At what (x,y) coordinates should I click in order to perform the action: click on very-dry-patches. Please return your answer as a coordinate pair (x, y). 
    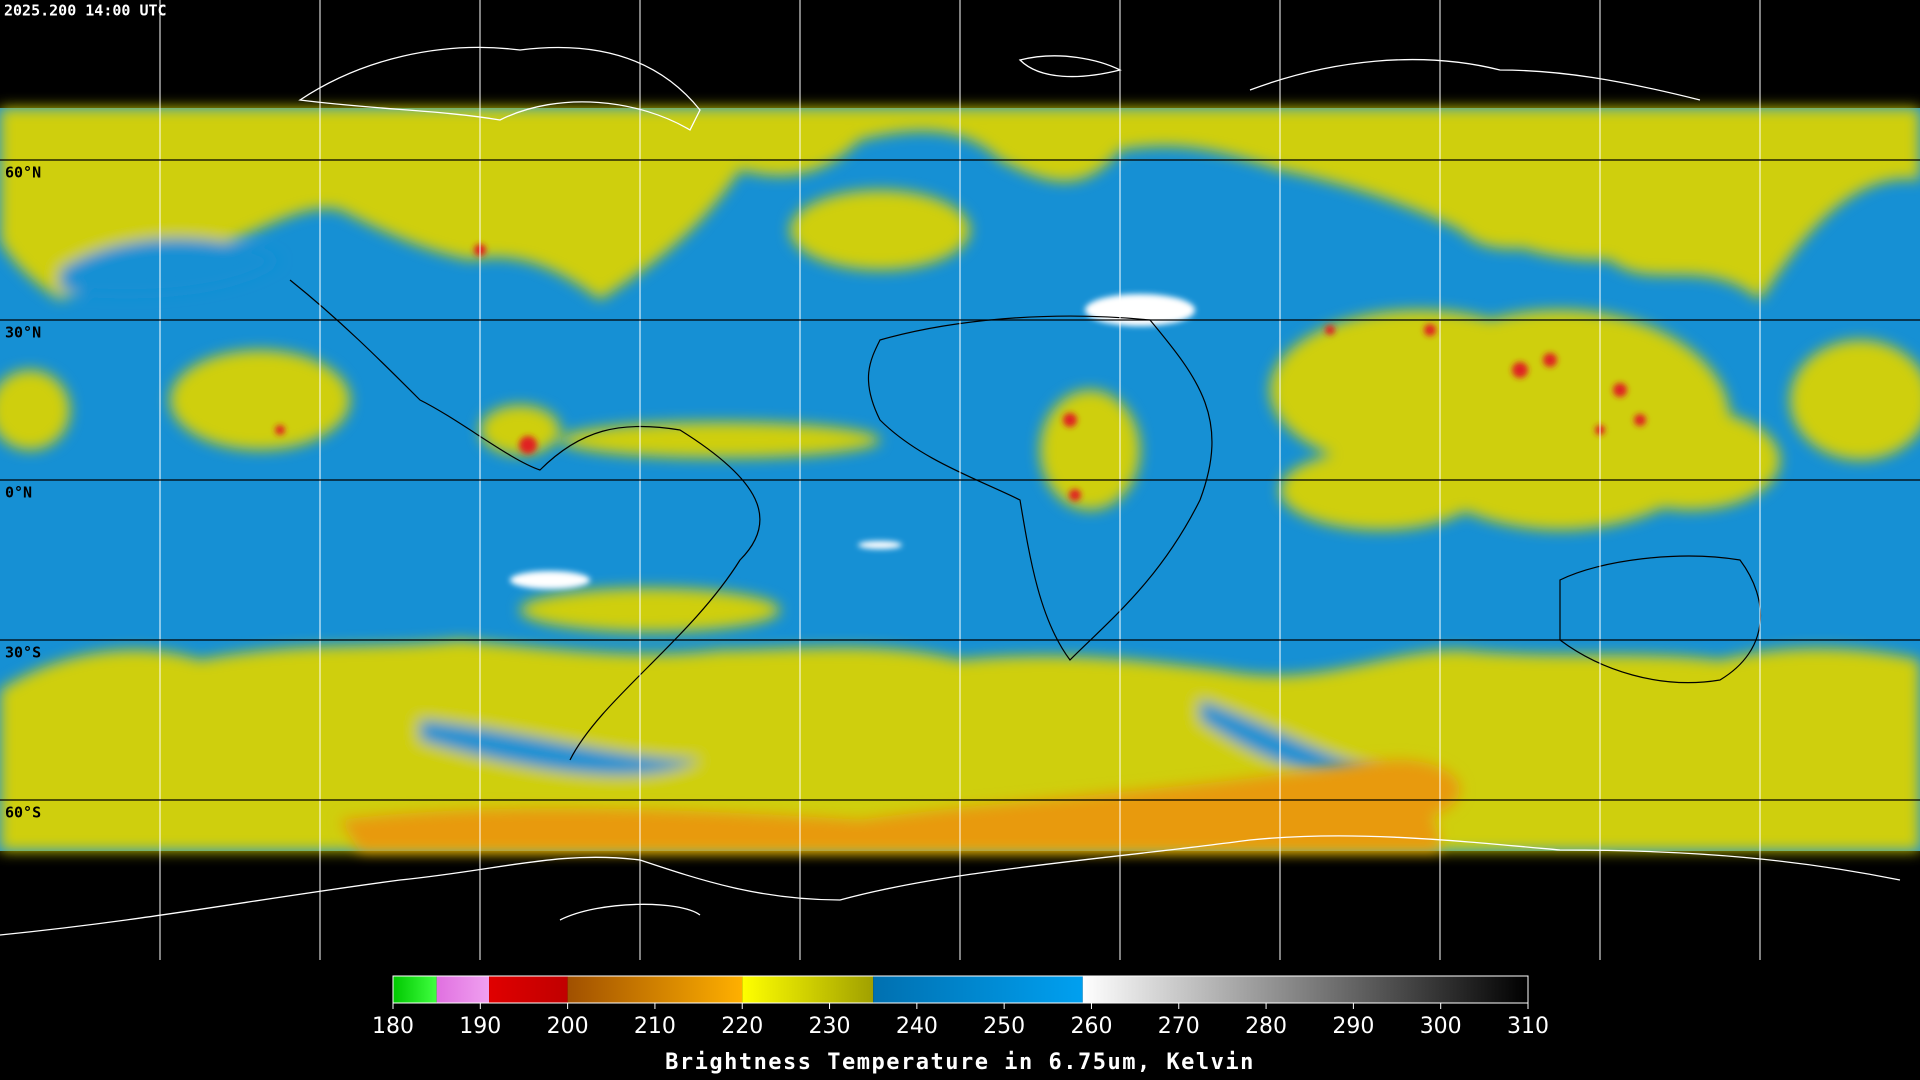
    Looking at the image, I should click on (852, 441).